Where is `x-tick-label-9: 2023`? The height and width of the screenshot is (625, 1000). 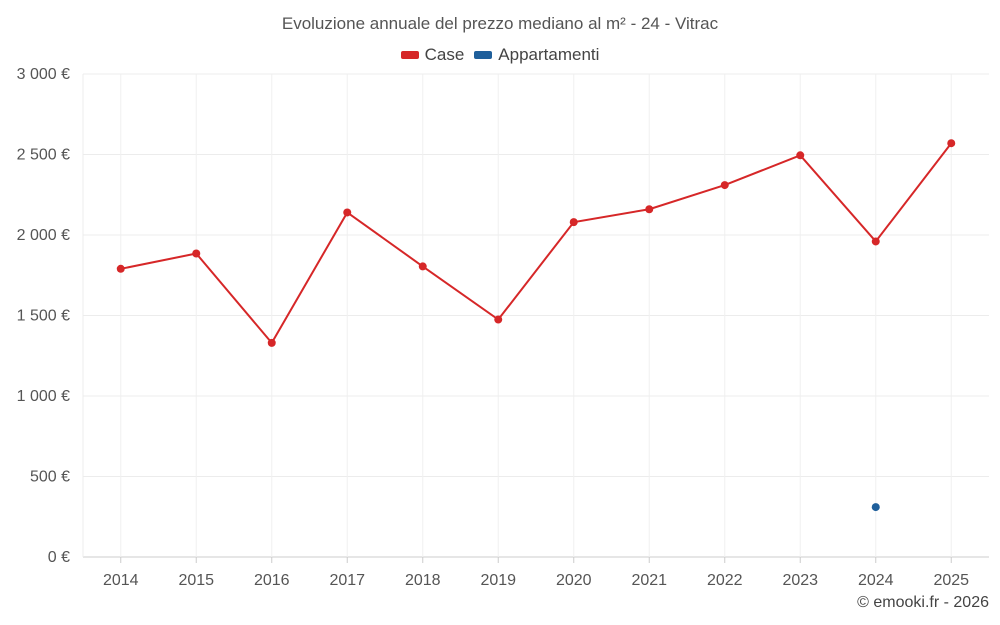
x-tick-label-9: 2023 is located at coordinates (800, 580).